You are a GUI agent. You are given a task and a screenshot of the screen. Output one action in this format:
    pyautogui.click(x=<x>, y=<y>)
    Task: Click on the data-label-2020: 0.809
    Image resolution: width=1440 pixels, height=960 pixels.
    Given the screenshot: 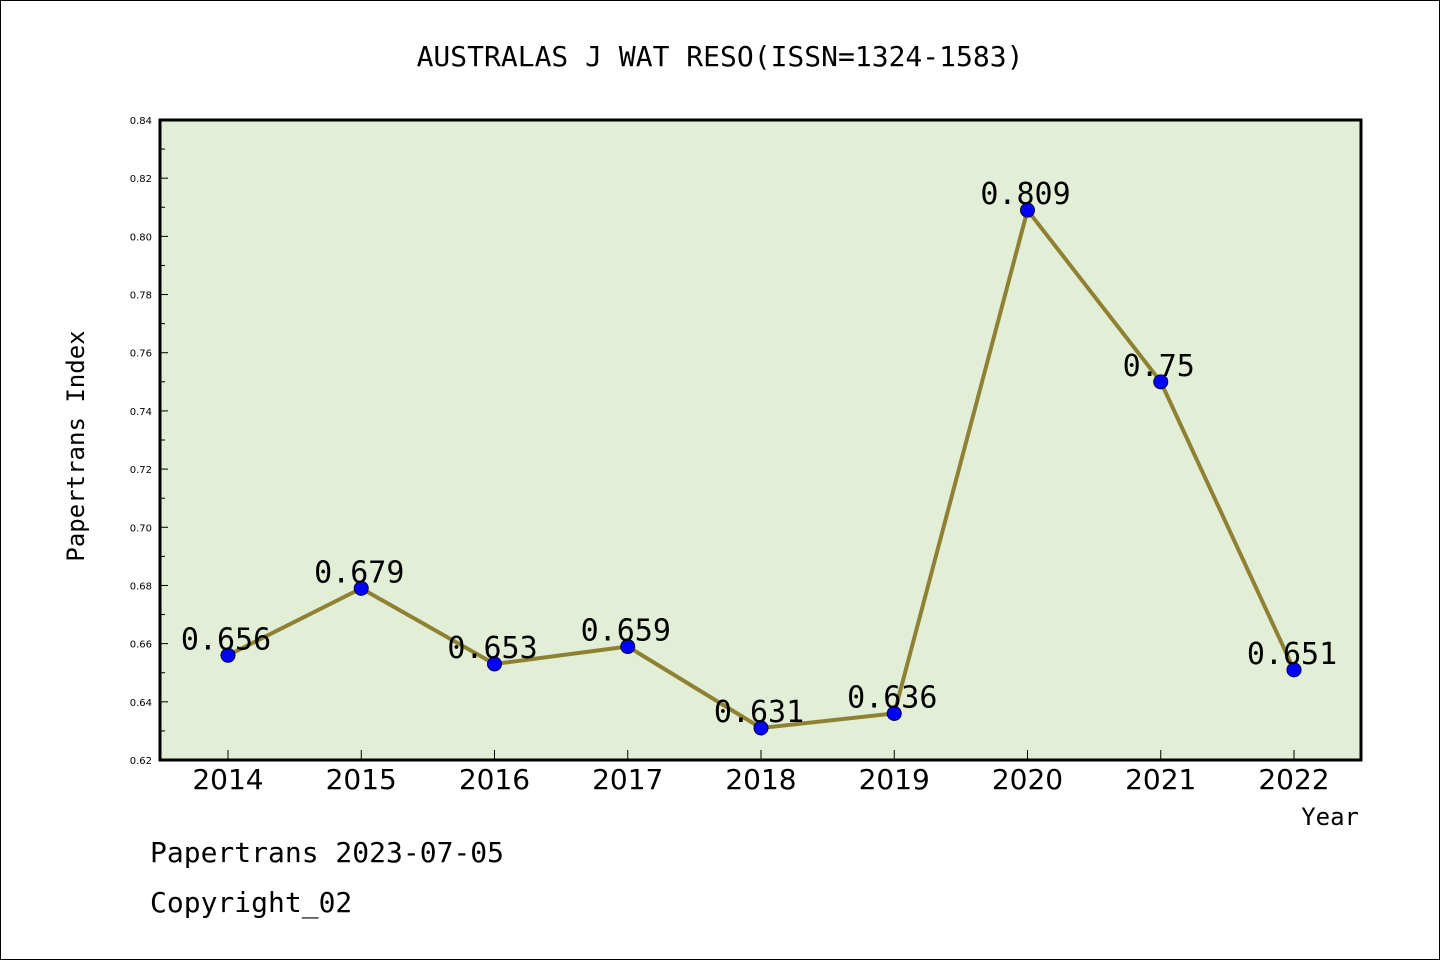 What is the action you would take?
    pyautogui.click(x=1025, y=194)
    